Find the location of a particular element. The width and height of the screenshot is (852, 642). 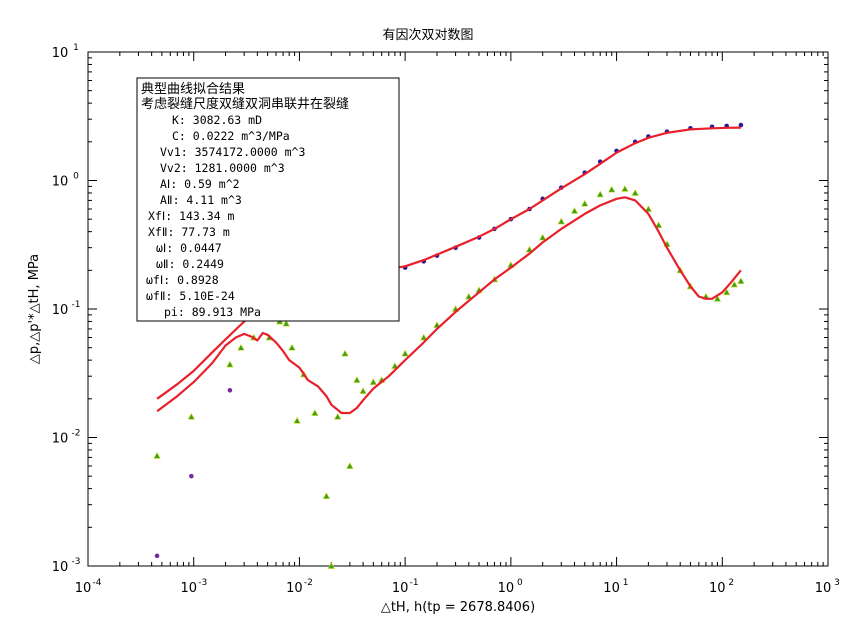

x-tick-exponent: -3 is located at coordinates (202, 583).